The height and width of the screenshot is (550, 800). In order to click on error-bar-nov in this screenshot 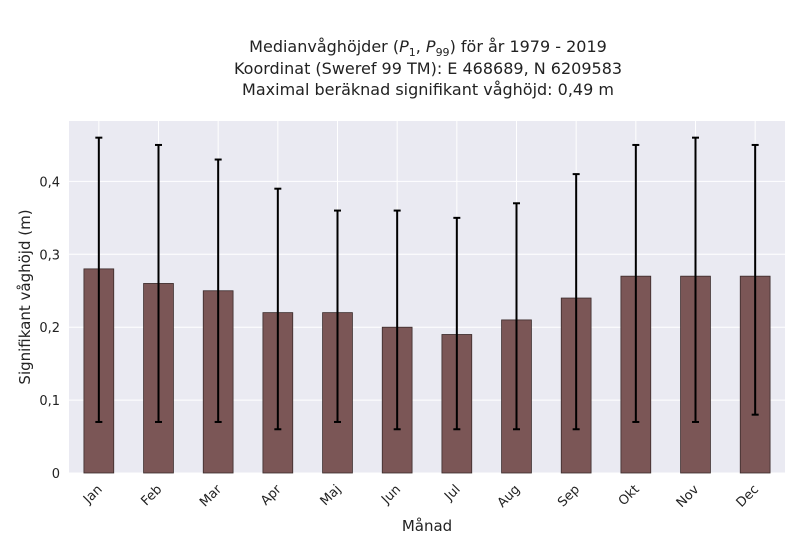, I will do `click(695, 279)`.